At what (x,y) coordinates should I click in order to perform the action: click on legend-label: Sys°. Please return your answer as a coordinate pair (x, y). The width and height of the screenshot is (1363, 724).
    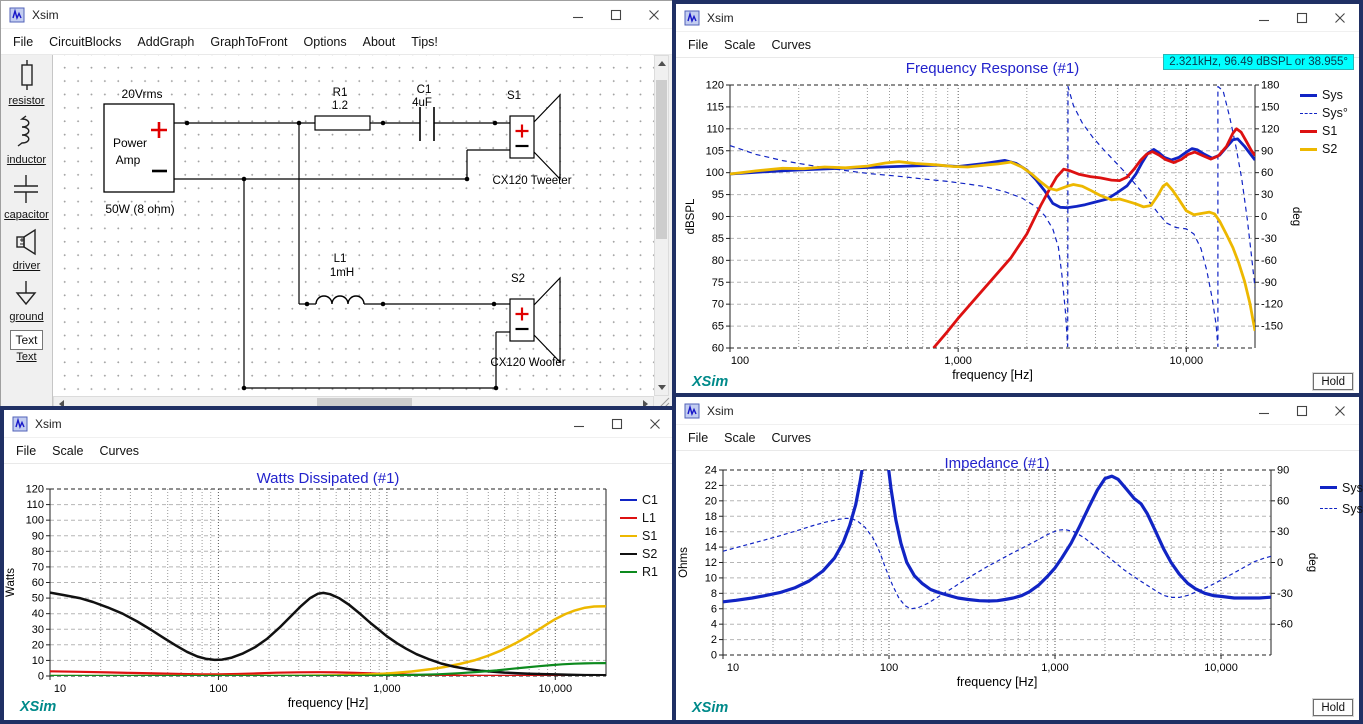
    Looking at the image, I should click on (1335, 113).